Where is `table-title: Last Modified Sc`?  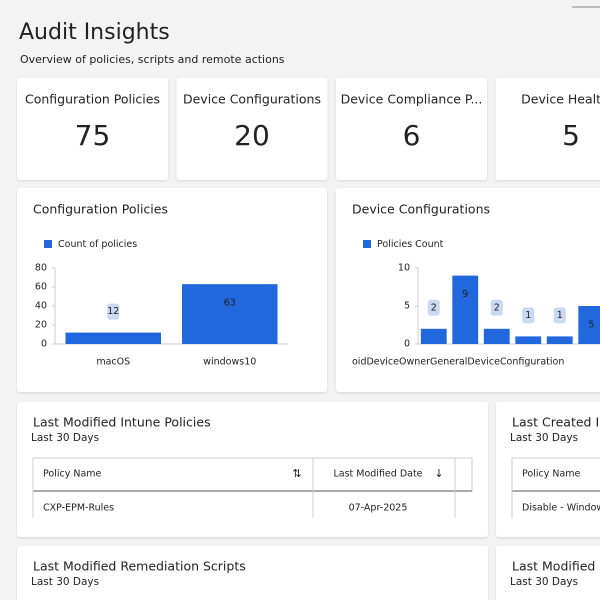
table-title: Last Modified Sc is located at coordinates (556, 566).